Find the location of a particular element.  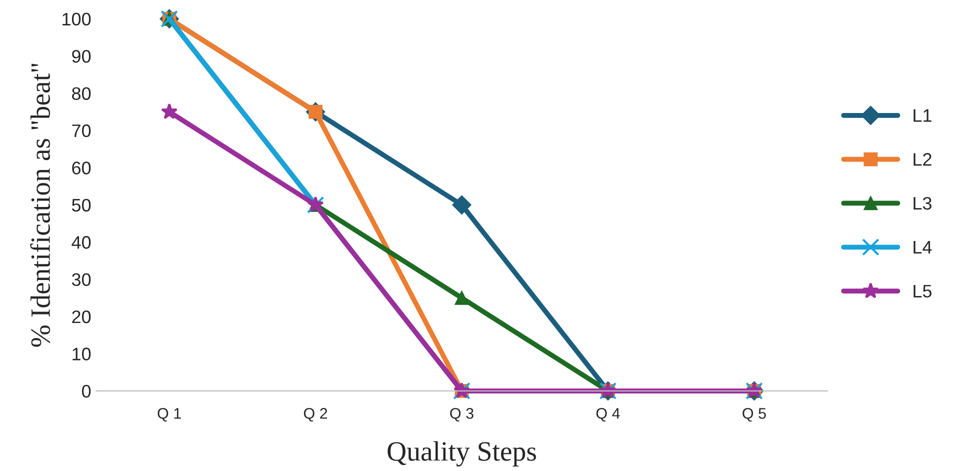

x-tick-label: Q 1 is located at coordinates (169, 415).